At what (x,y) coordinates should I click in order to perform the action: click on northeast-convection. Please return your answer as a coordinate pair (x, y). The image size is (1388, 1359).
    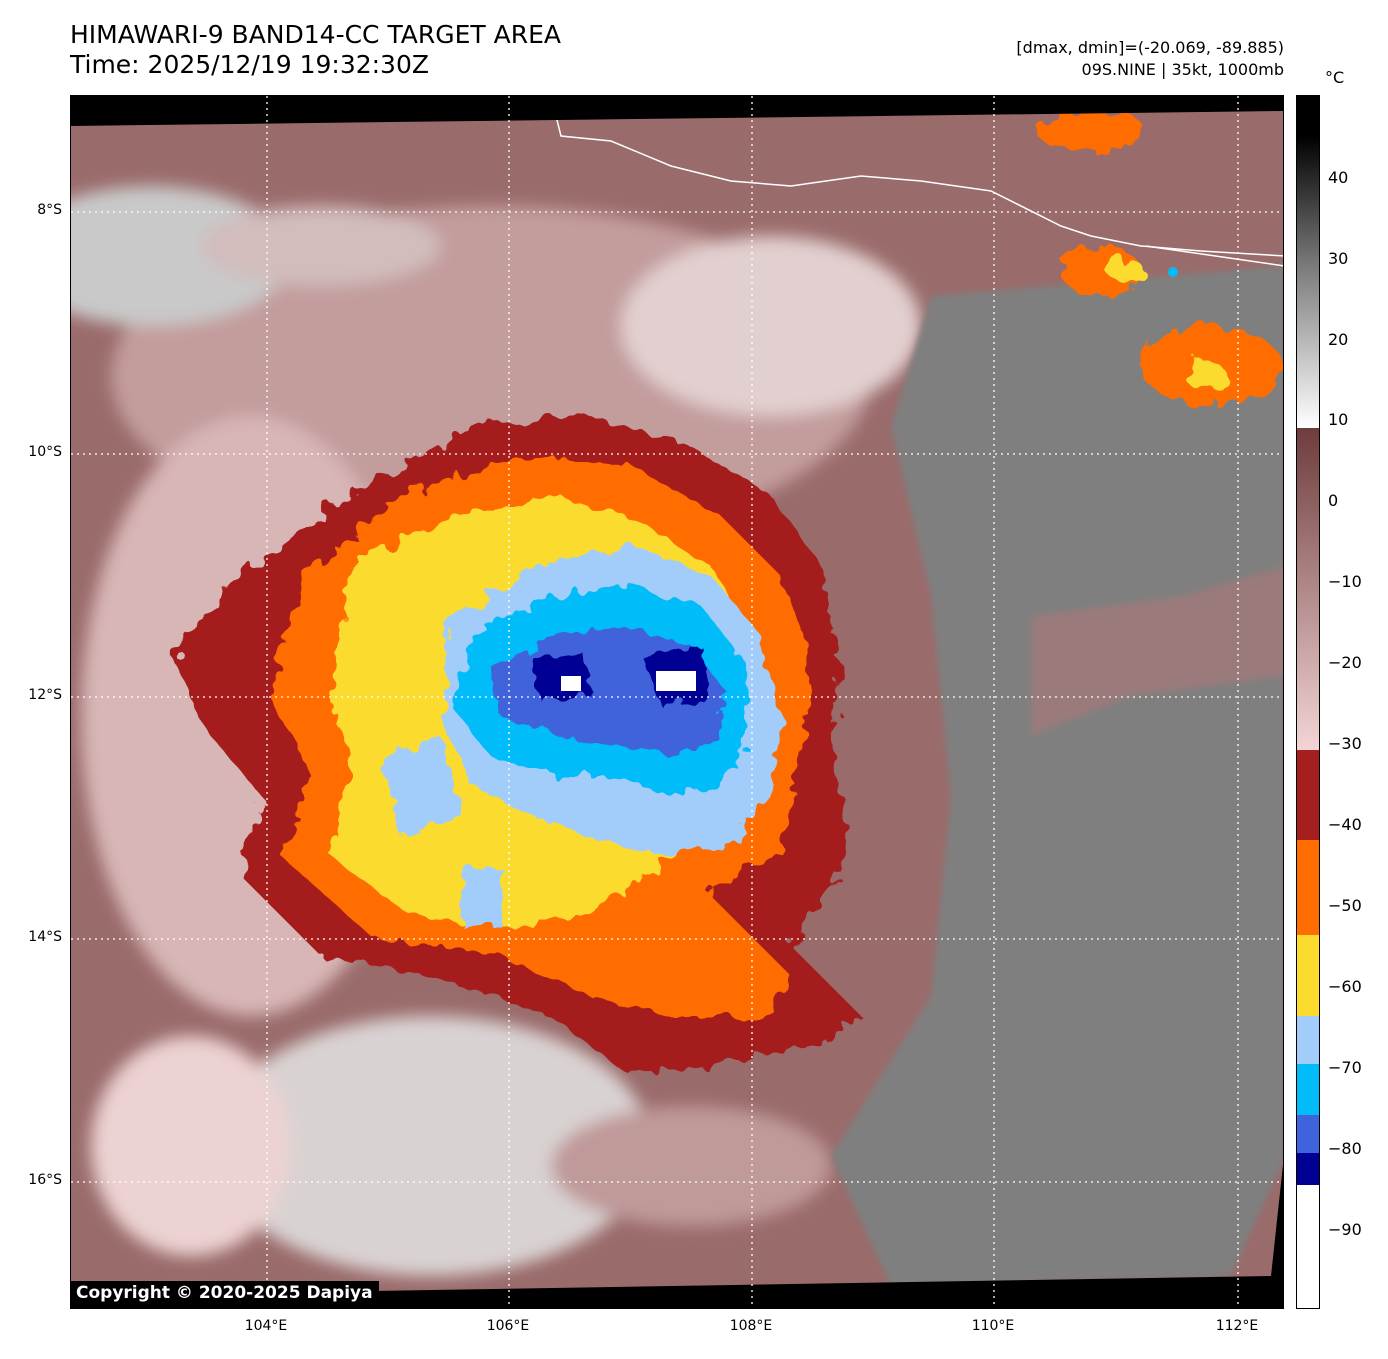
    Looking at the image, I should click on (1158, 258).